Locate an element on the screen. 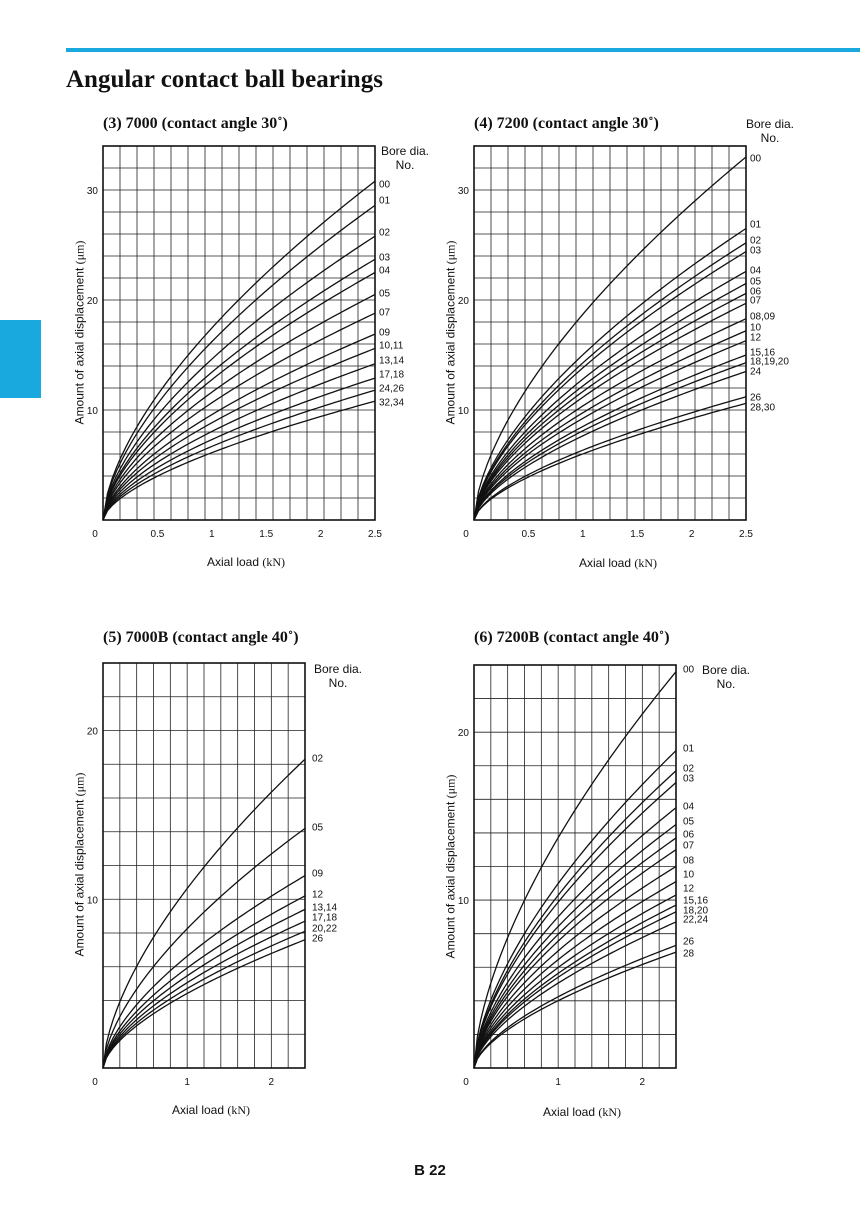 The height and width of the screenshot is (1216, 860). chart-4-x-tick-label: 2 is located at coordinates (643, 1082).